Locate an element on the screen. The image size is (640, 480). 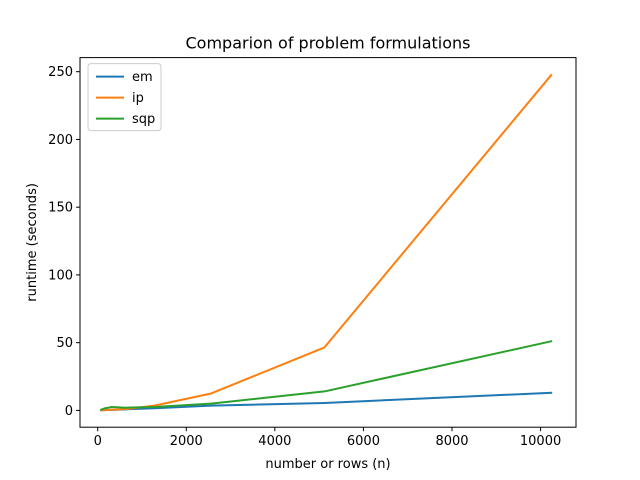
y-tick-label: 100 is located at coordinates (60, 275).